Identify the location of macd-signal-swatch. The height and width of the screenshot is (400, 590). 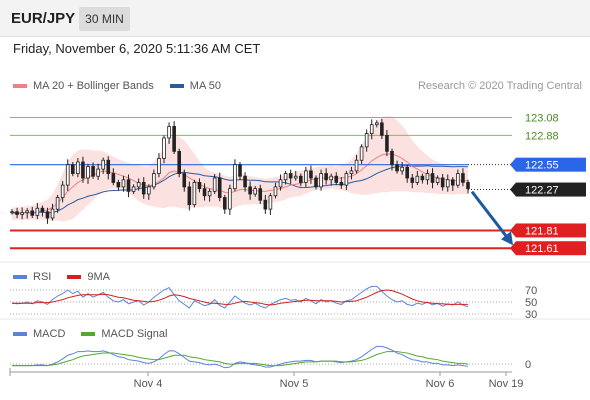
(88, 334).